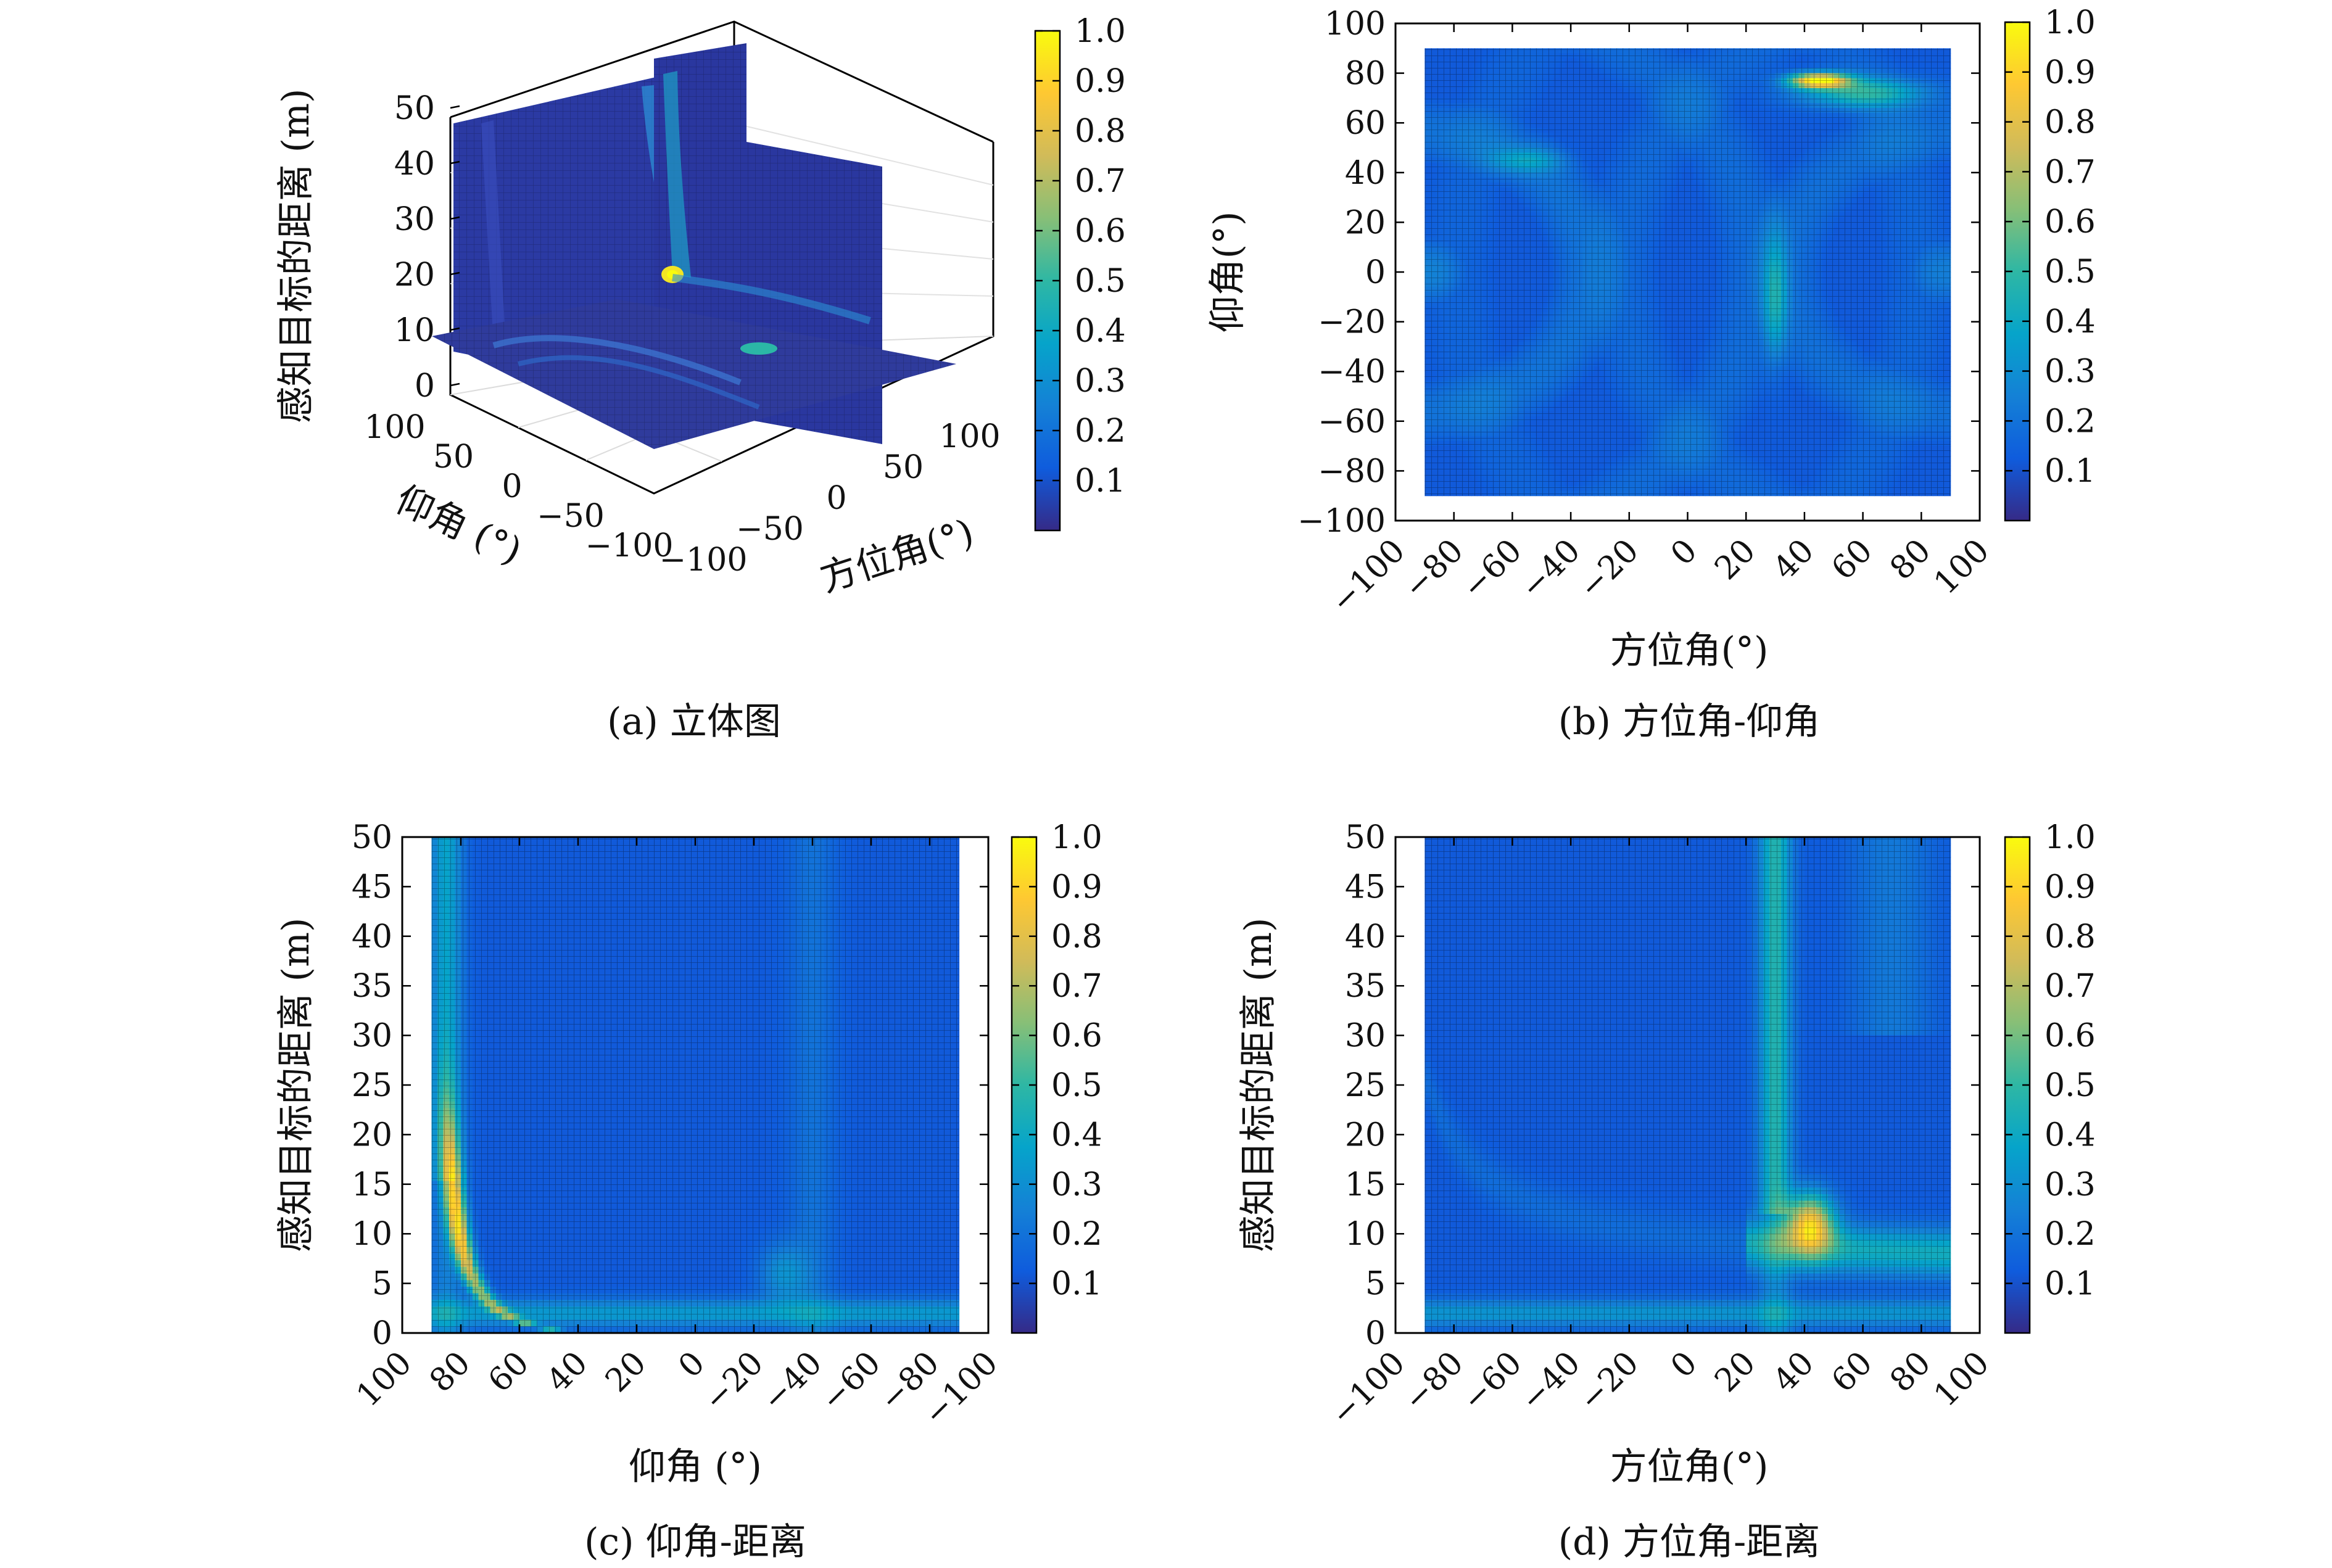 This screenshot has width=2332, height=1568. I want to click on z-tick-label: 50, so click(414, 108).